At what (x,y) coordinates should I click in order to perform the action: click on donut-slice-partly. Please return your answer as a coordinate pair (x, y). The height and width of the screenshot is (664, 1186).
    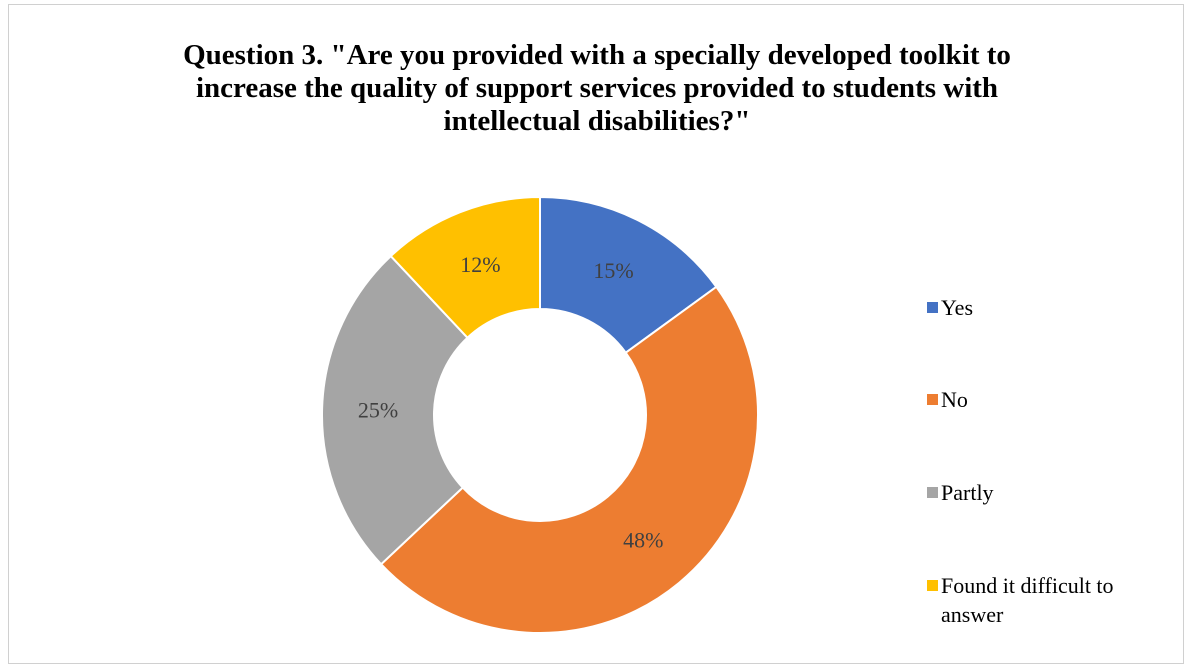
    Looking at the image, I should click on (395, 410).